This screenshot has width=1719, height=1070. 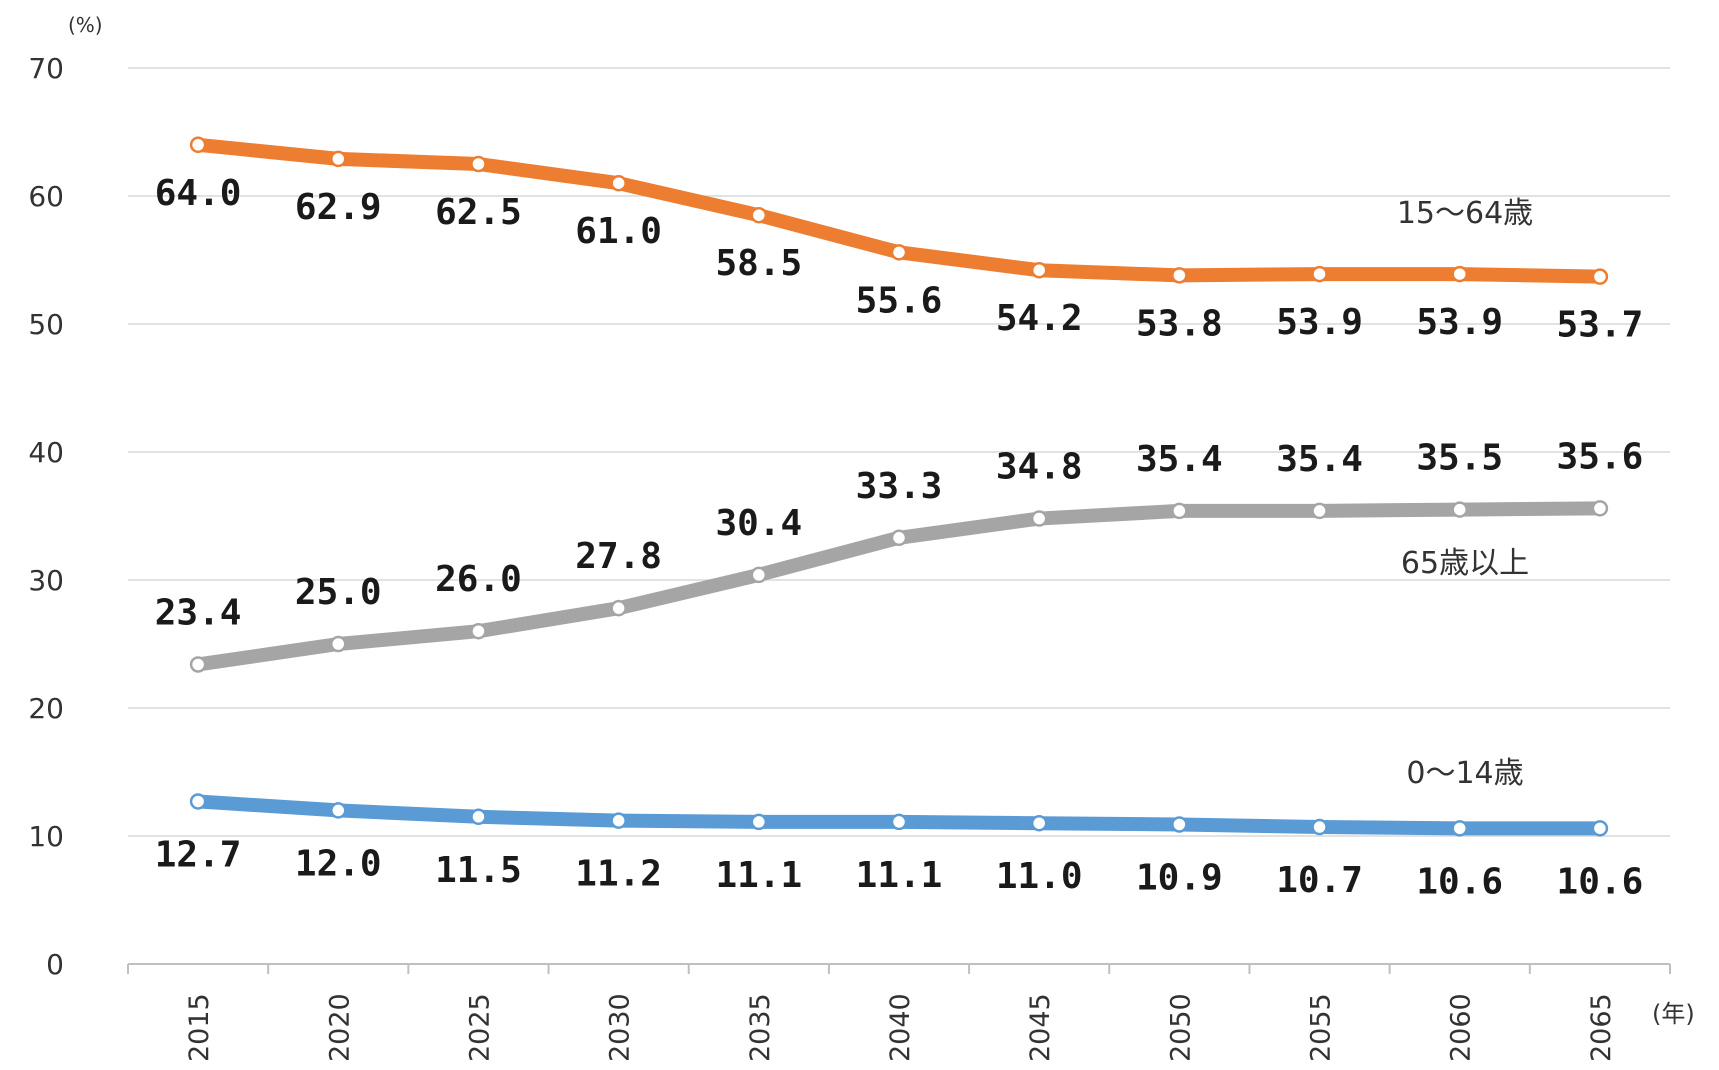 What do you see at coordinates (338, 592) in the screenshot?
I see `data-label: 25.0` at bounding box center [338, 592].